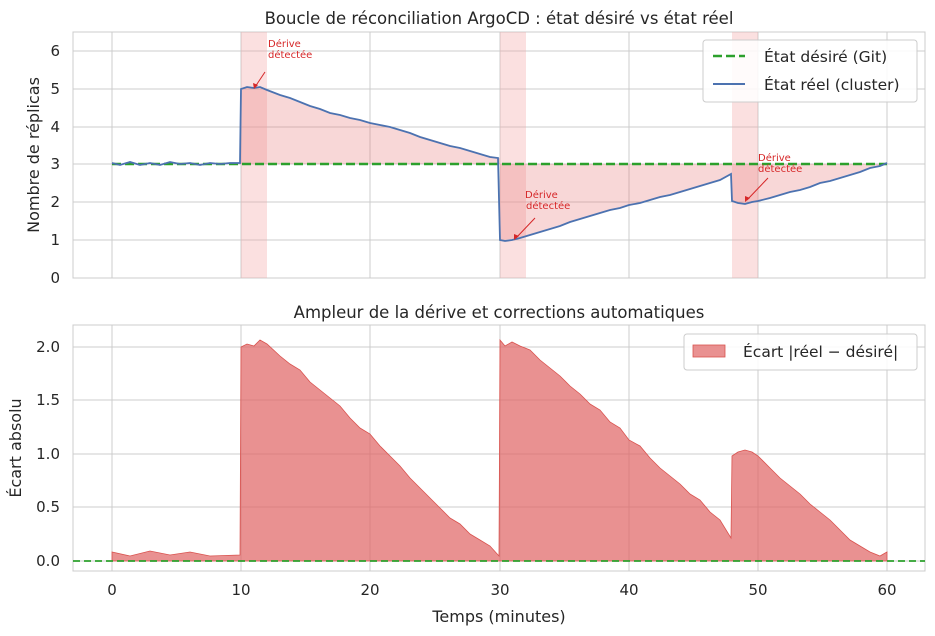  Describe the element at coordinates (820, 351) in the screenshot. I see `svg-text: Écart |réel − désiré|` at that location.